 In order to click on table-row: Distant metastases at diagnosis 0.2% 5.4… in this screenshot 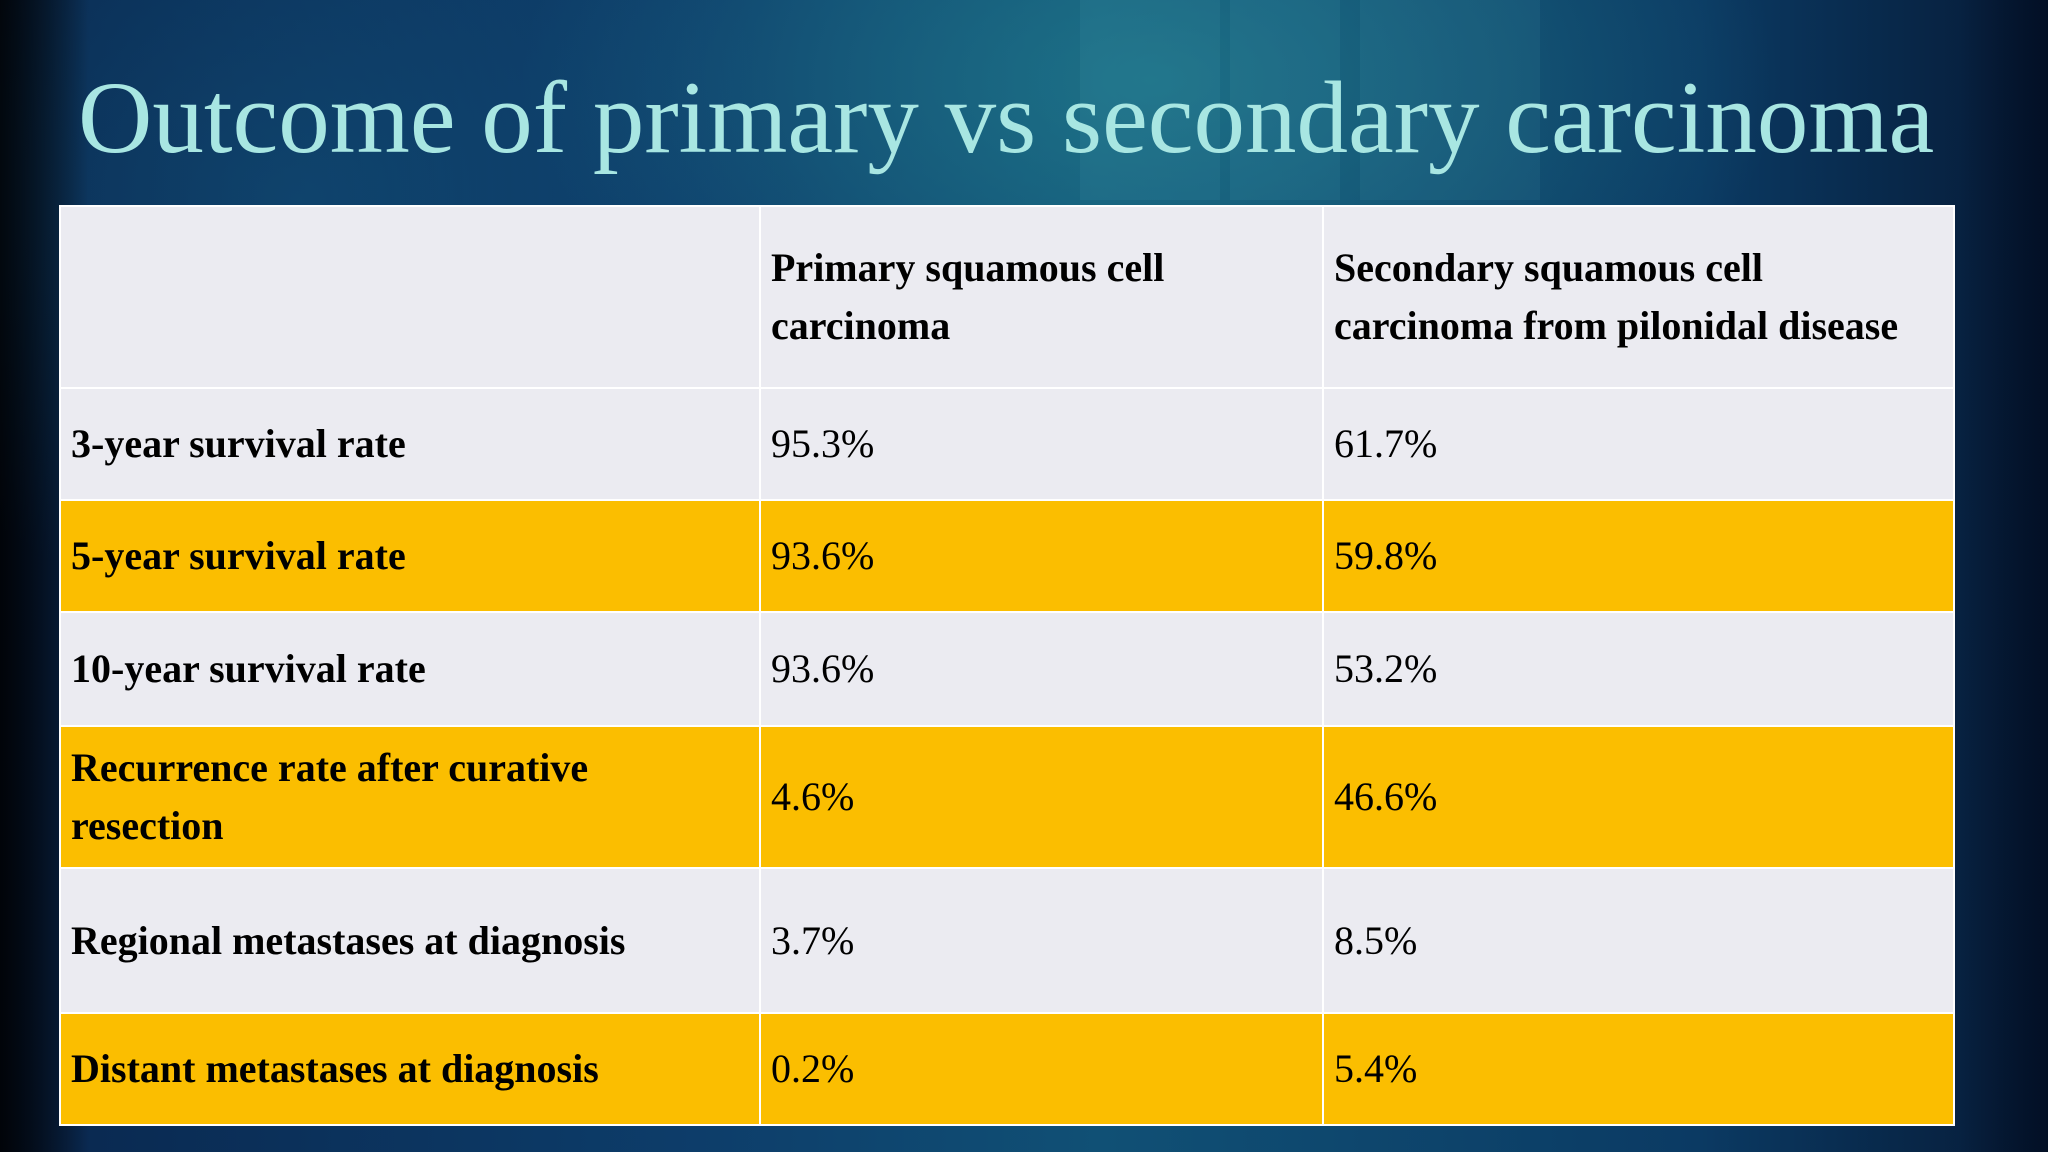, I will do `click(1007, 1069)`.